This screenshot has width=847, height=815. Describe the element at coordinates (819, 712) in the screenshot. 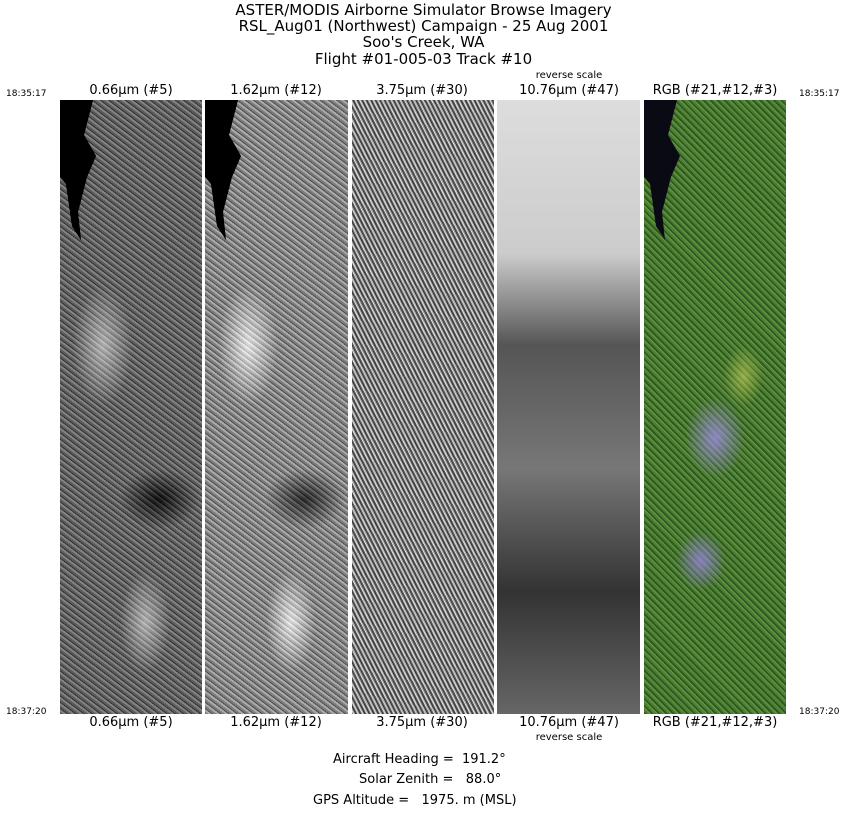

I see `time-end-right: 18:37:20` at that location.